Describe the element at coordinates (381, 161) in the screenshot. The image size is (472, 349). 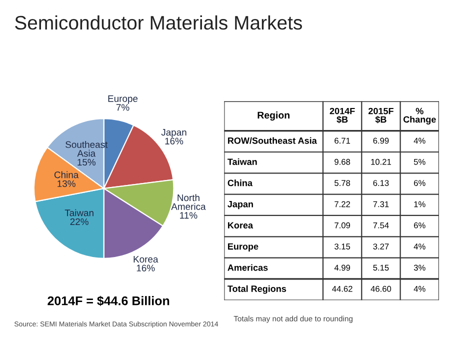
I see `text: 10.21` at that location.